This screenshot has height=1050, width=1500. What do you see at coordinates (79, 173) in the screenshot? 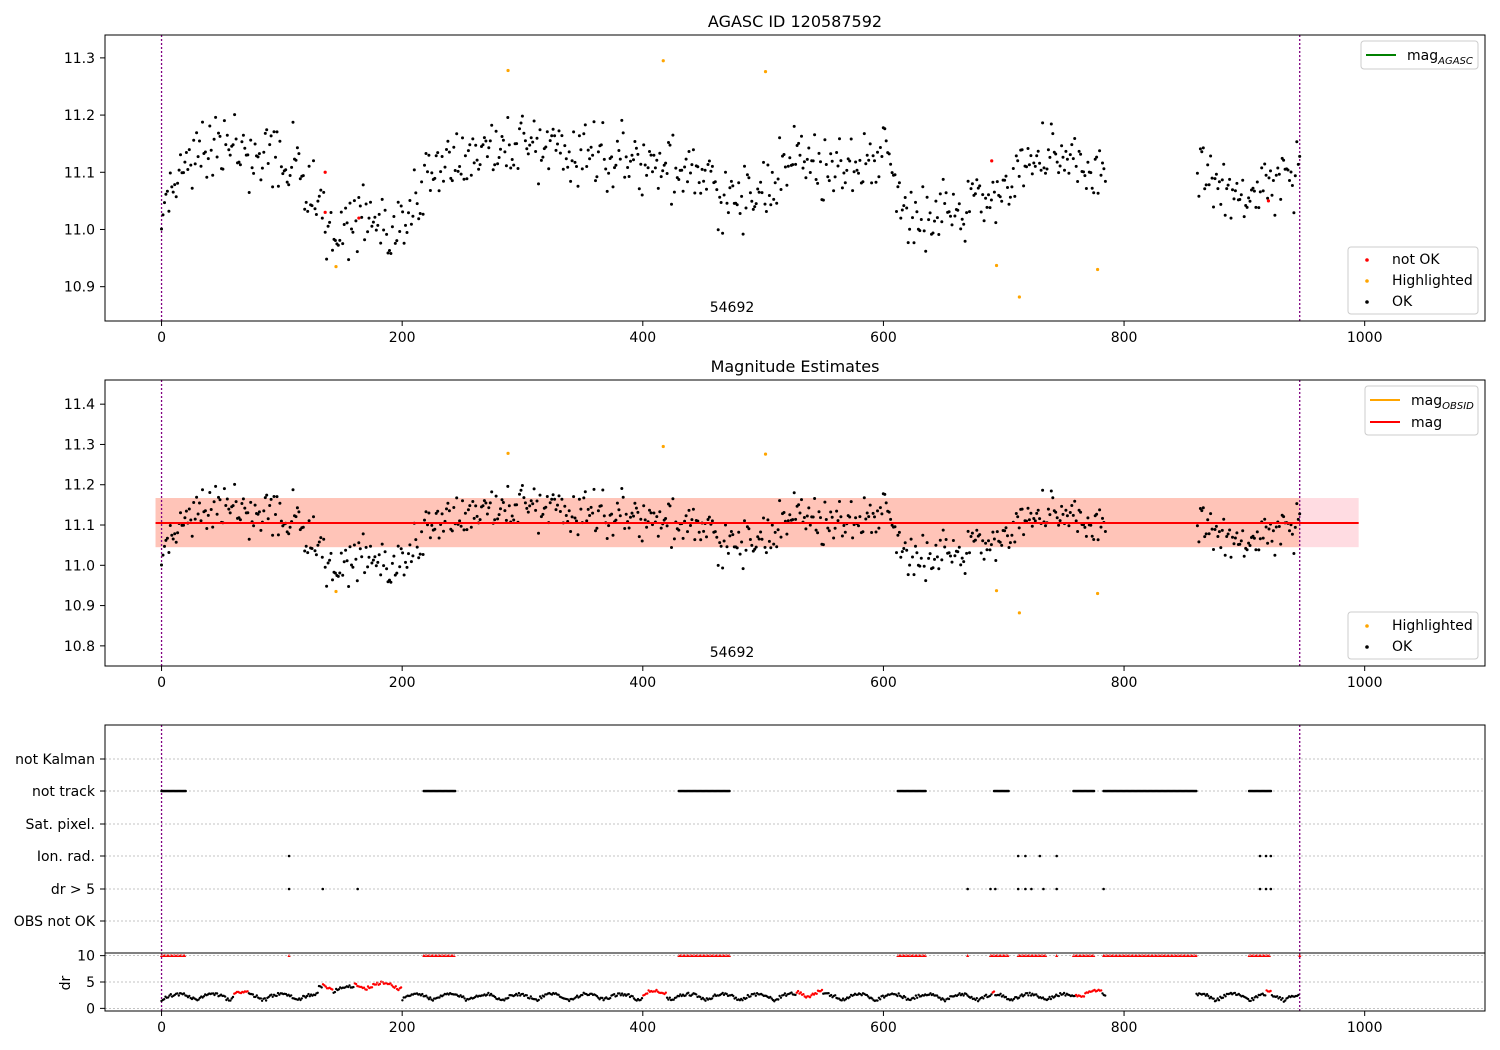
I see `y-tick-label: 11.1` at bounding box center [79, 173].